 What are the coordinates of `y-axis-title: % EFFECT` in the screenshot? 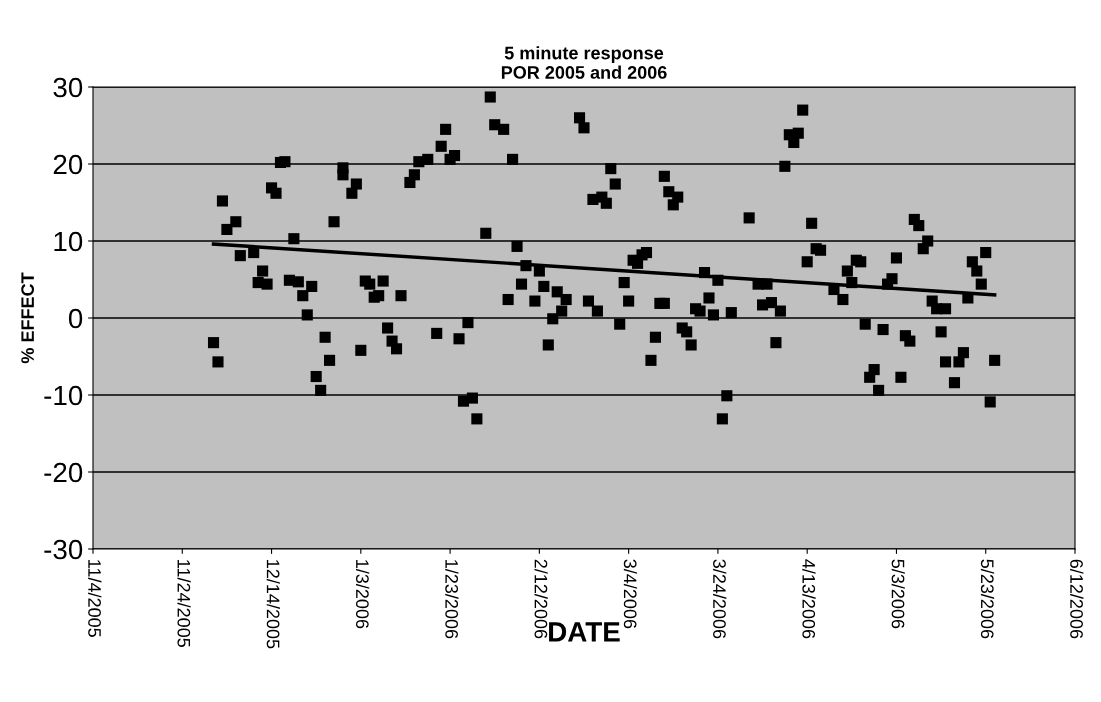 It's located at (28, 318).